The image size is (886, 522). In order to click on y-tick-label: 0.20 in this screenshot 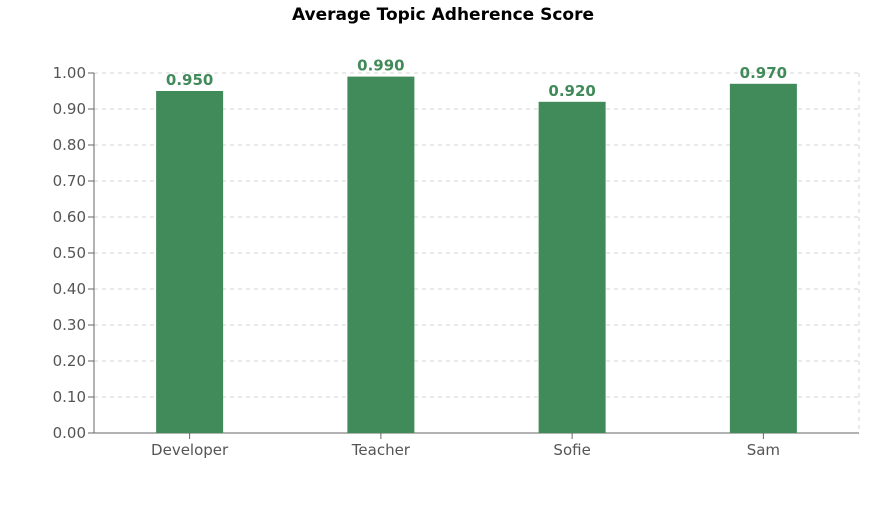, I will do `click(69, 361)`.